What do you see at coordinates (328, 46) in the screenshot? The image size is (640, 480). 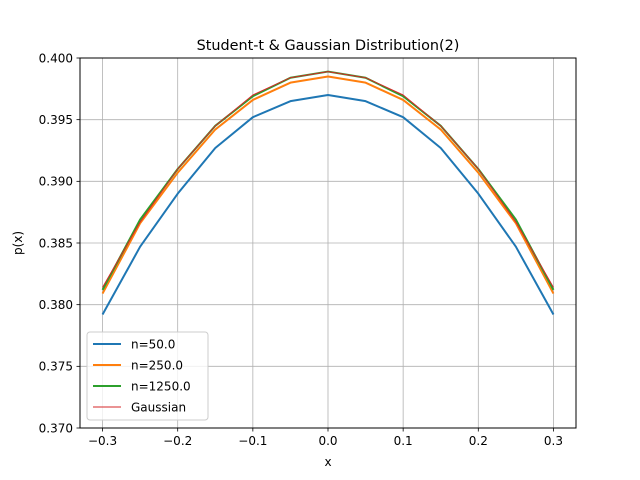 I see `chart-title: Student-t & Gaussian Distribution(2)` at bounding box center [328, 46].